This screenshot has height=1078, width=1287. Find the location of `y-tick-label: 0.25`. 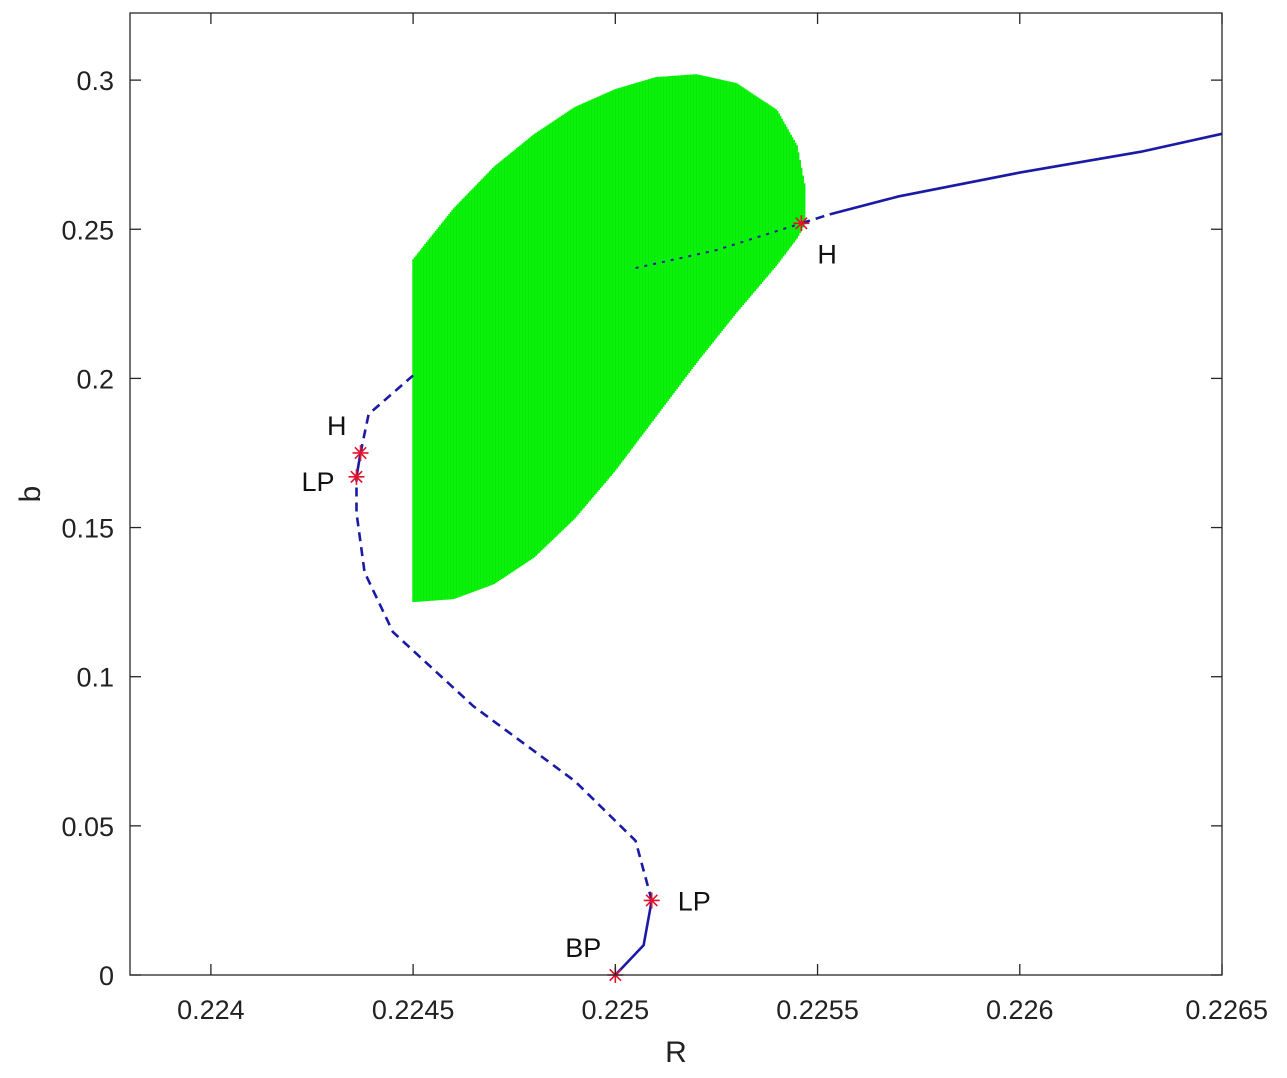

y-tick-label: 0.25 is located at coordinates (87, 230).